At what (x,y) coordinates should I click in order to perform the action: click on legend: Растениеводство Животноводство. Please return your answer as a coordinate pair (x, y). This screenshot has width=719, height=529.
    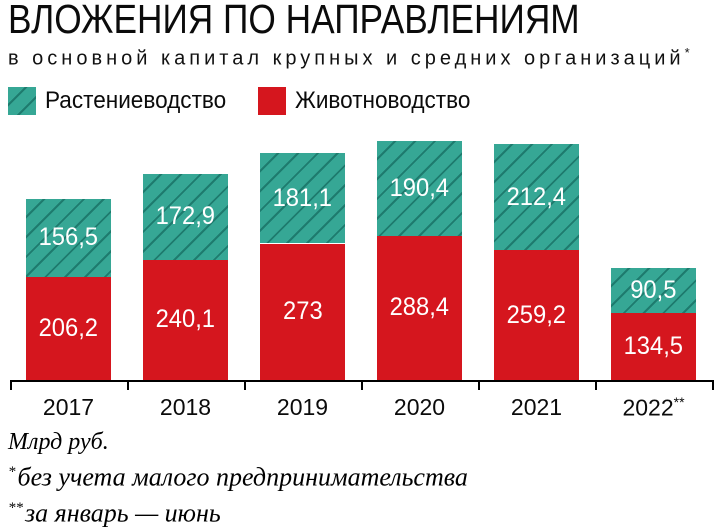
    Looking at the image, I should click on (359, 101).